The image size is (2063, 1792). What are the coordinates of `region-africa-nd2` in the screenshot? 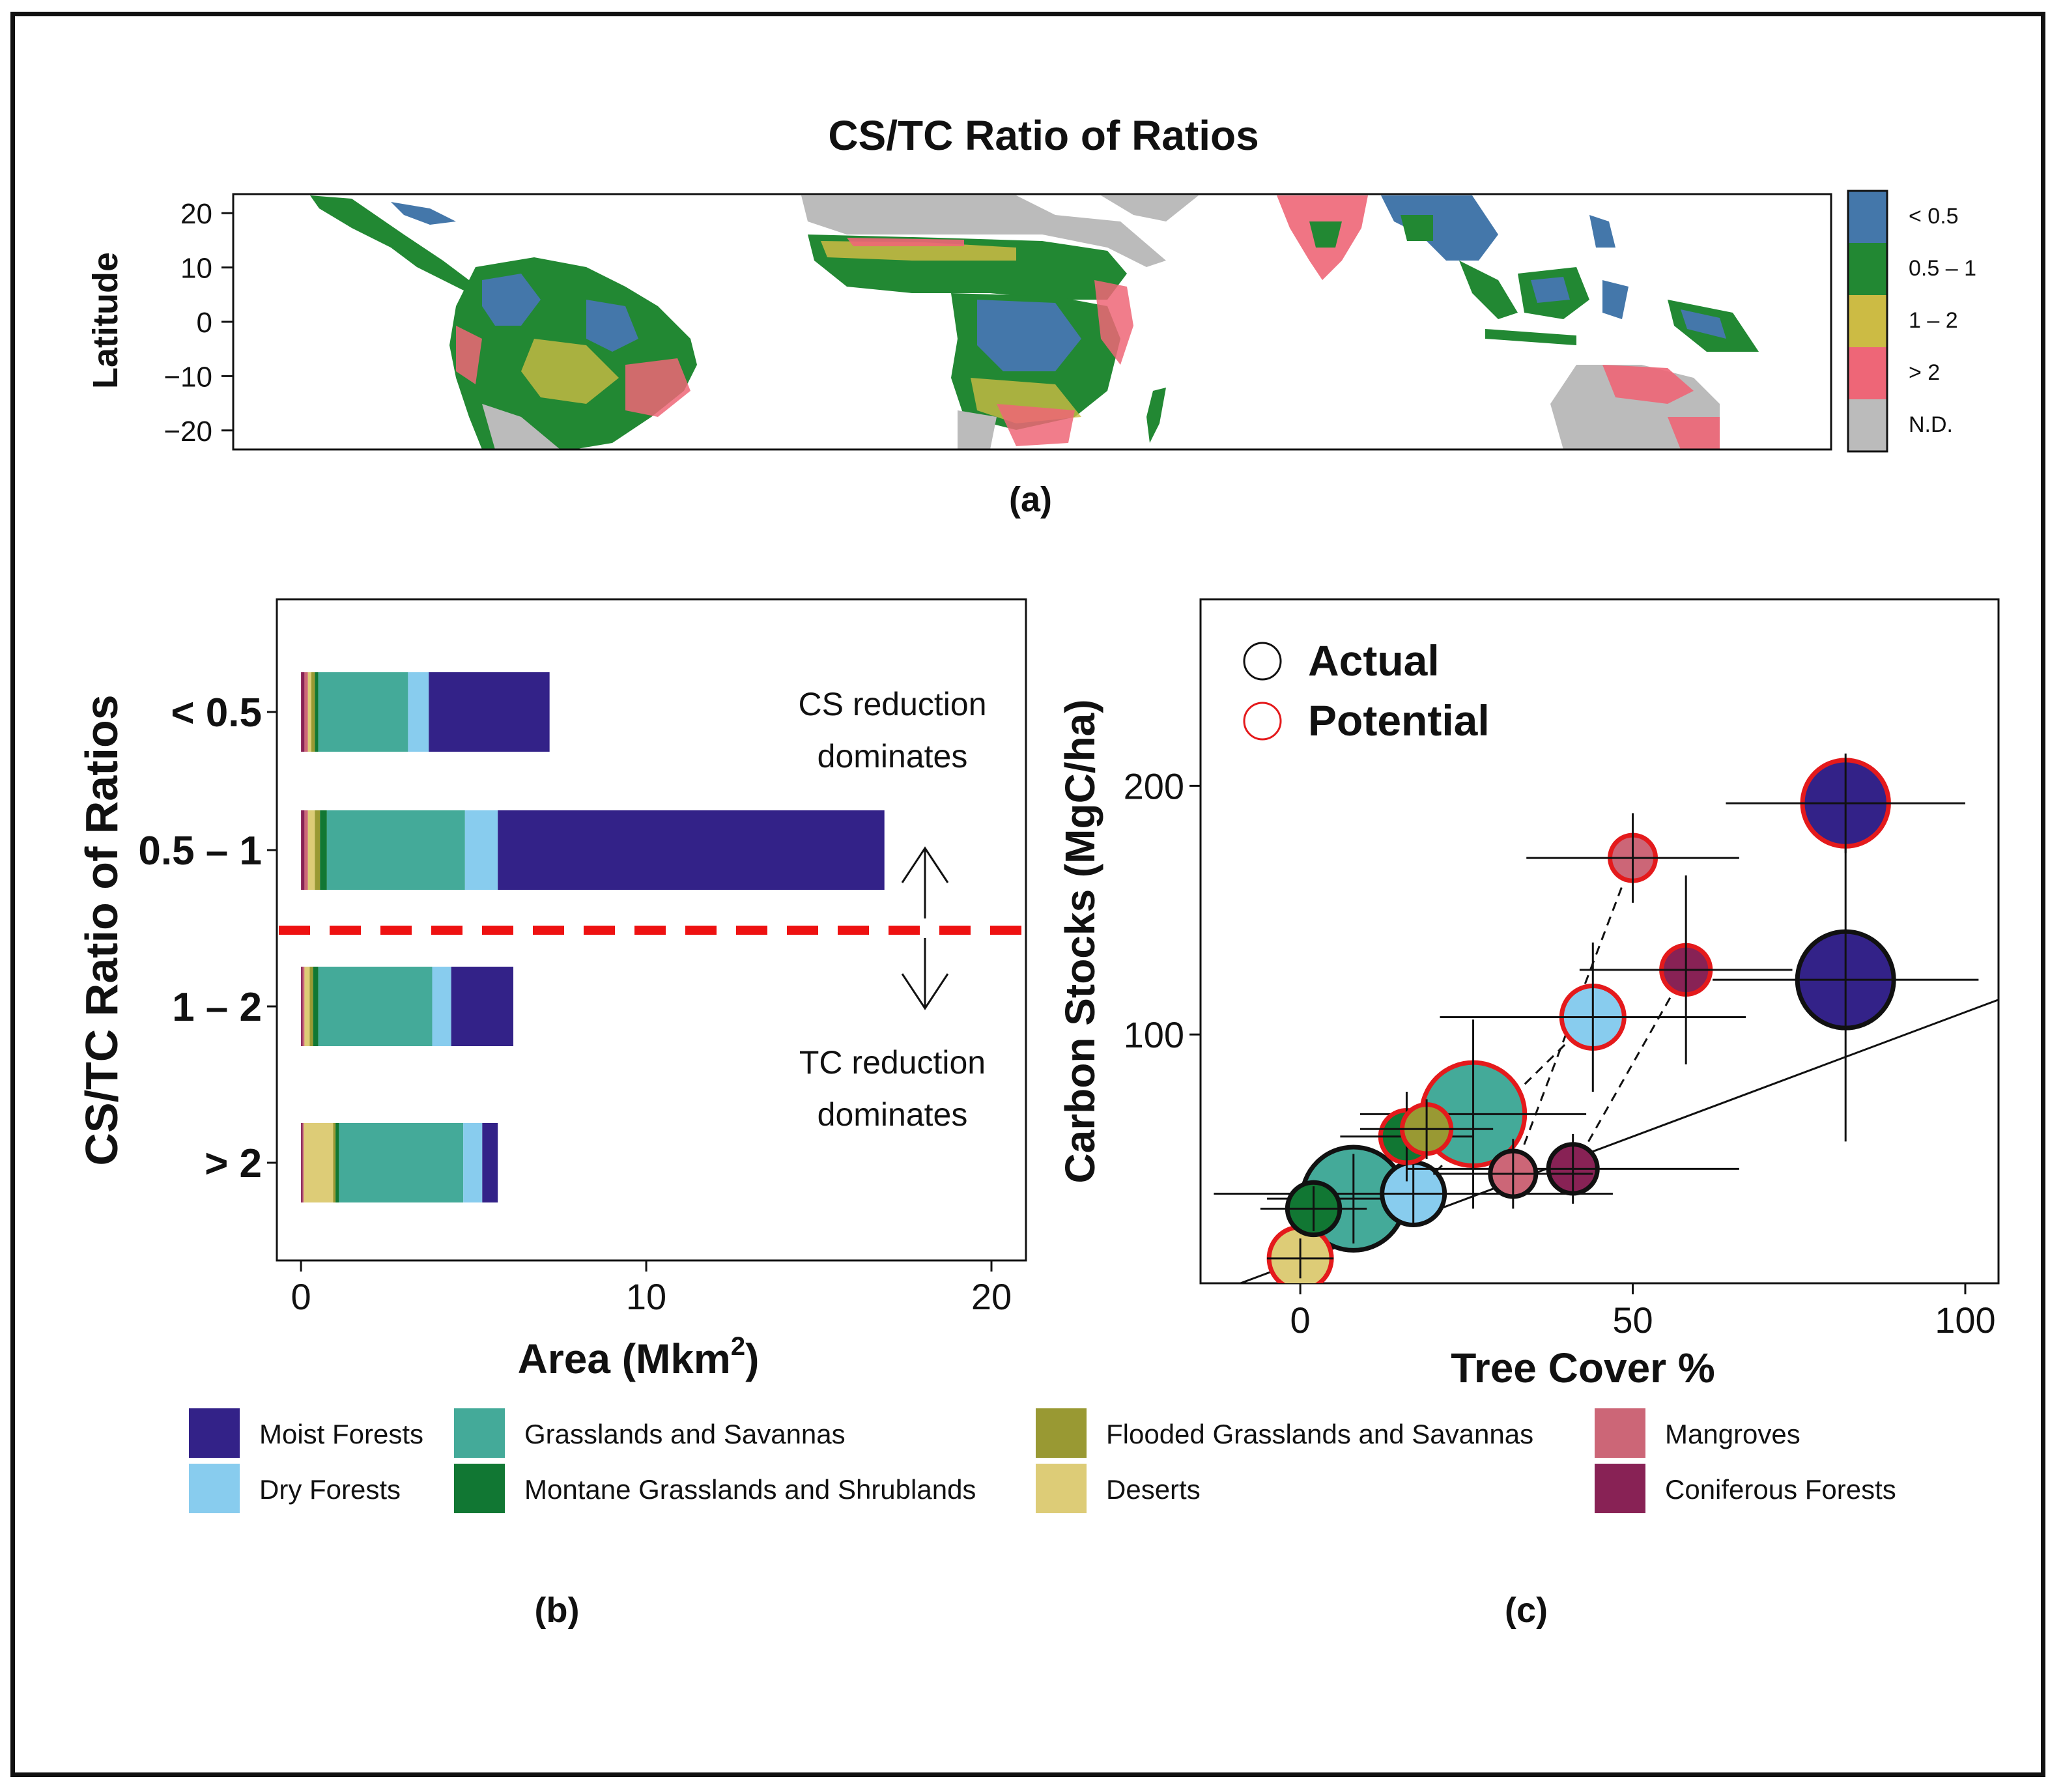 It's located at (1150, 208).